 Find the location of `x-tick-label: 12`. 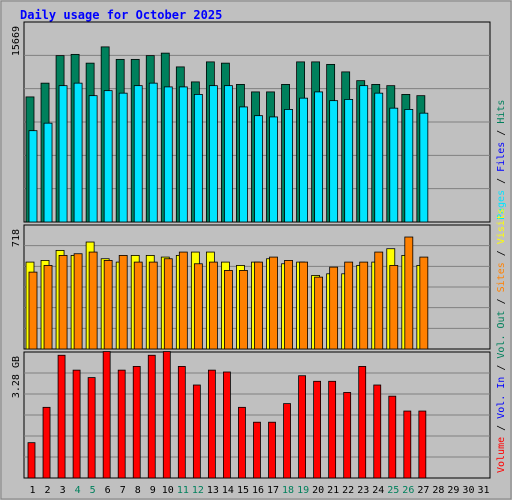

x-tick-label: 12 is located at coordinates (198, 490).